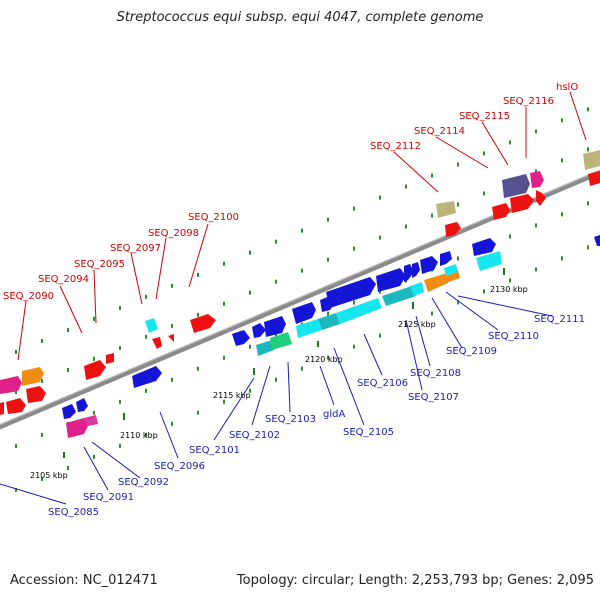 Image resolution: width=600 pixels, height=600 pixels. I want to click on gene-label-hslo: hslO, so click(567, 87).